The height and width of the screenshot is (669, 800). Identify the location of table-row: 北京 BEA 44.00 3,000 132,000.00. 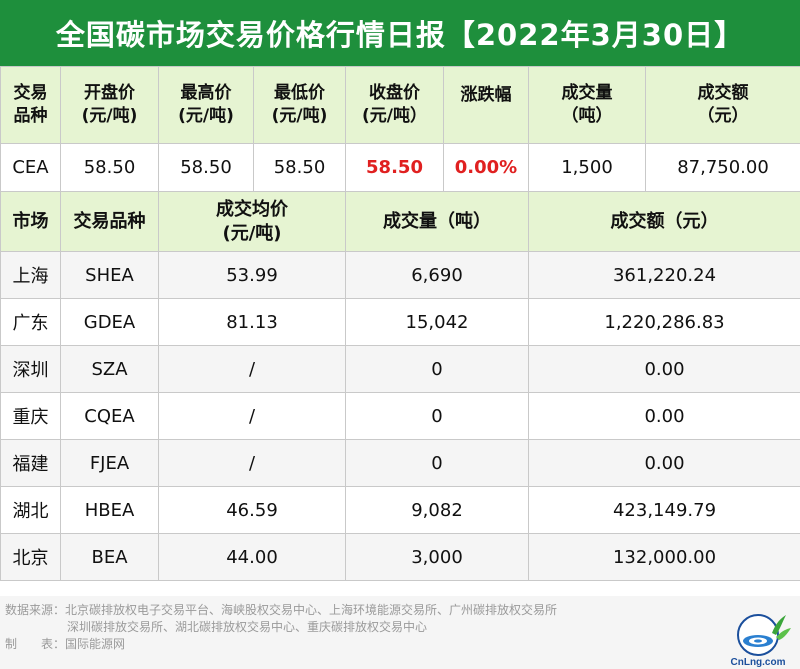
(400, 557).